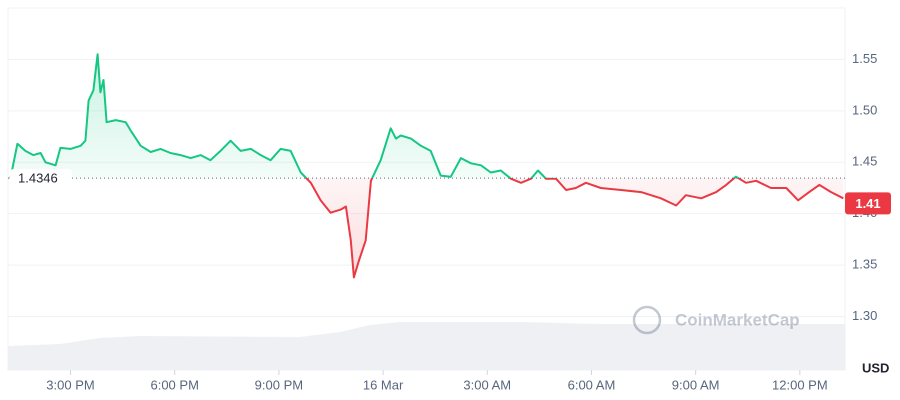 The image size is (900, 400). Describe the element at coordinates (38, 178) in the screenshot. I see `baseline-label: 1.4346` at that location.